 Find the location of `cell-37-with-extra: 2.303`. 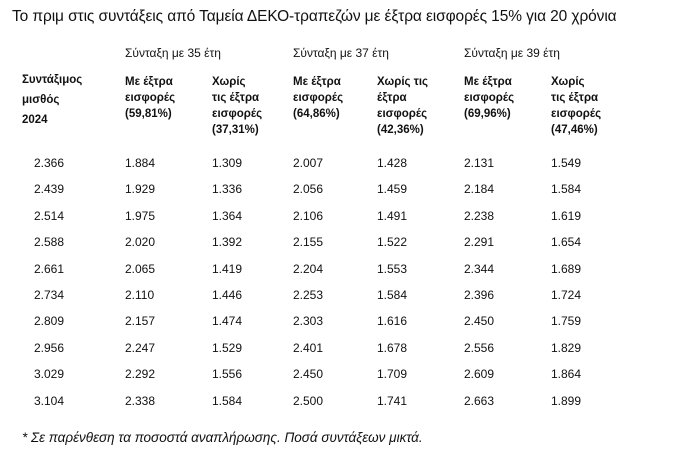

cell-37-with-extra: 2.303 is located at coordinates (308, 321).